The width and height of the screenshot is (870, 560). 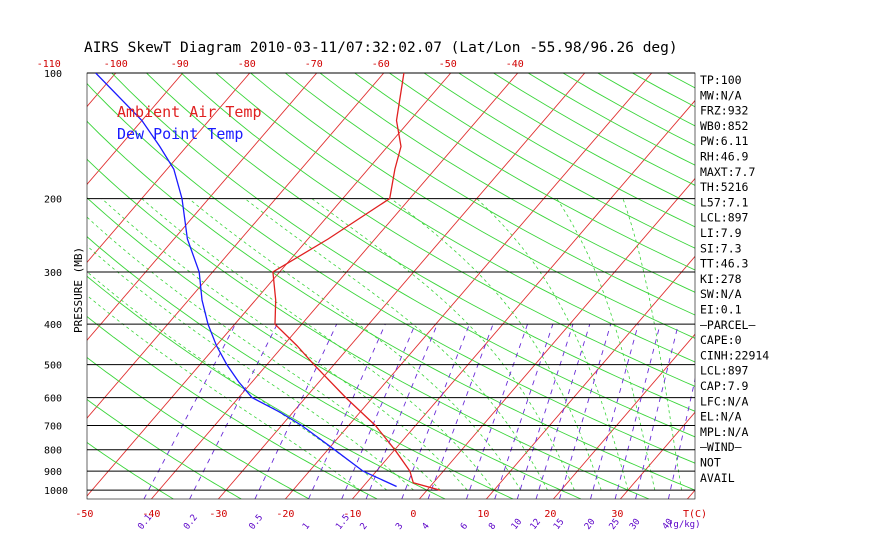 I want to click on mixing-ratio-tick-label: 30, so click(x=635, y=524).